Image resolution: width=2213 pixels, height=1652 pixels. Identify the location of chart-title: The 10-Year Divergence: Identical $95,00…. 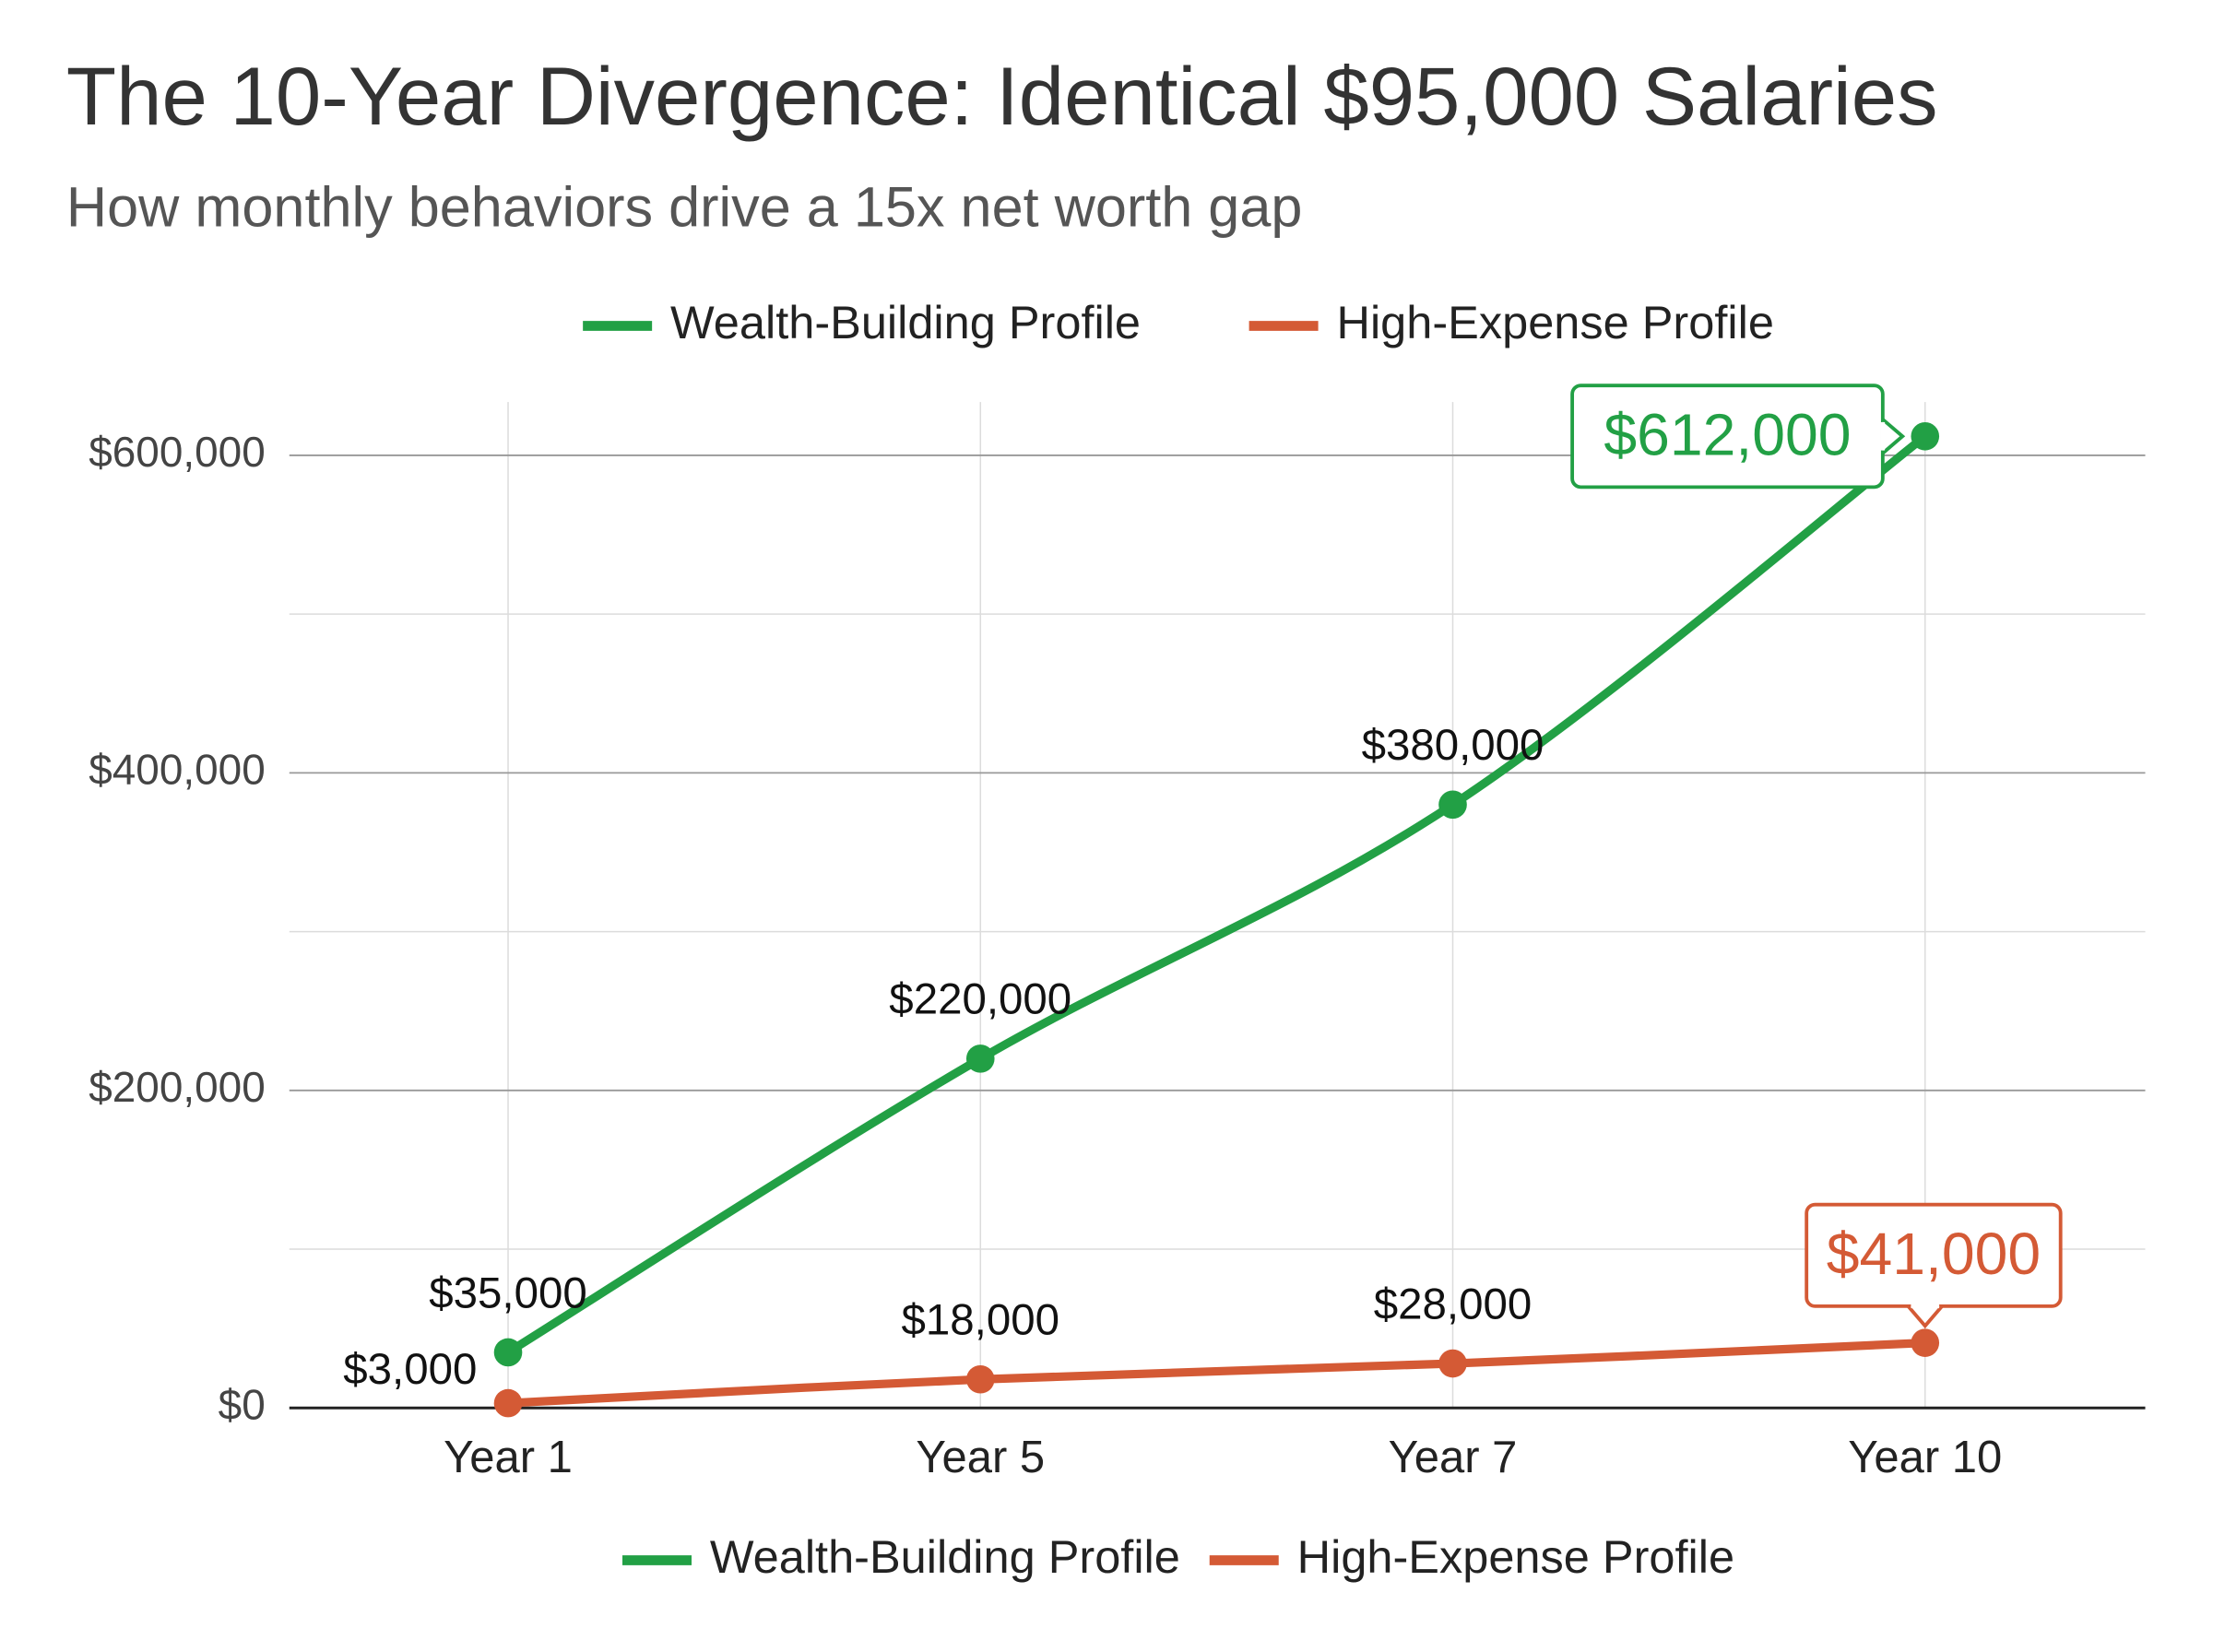
(1002, 96).